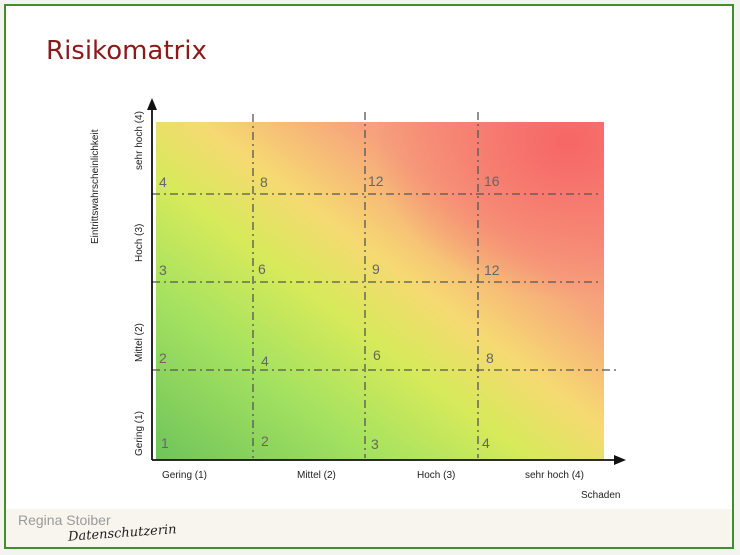  Describe the element at coordinates (486, 443) in the screenshot. I see `cell-value-r1c4: 4` at that location.